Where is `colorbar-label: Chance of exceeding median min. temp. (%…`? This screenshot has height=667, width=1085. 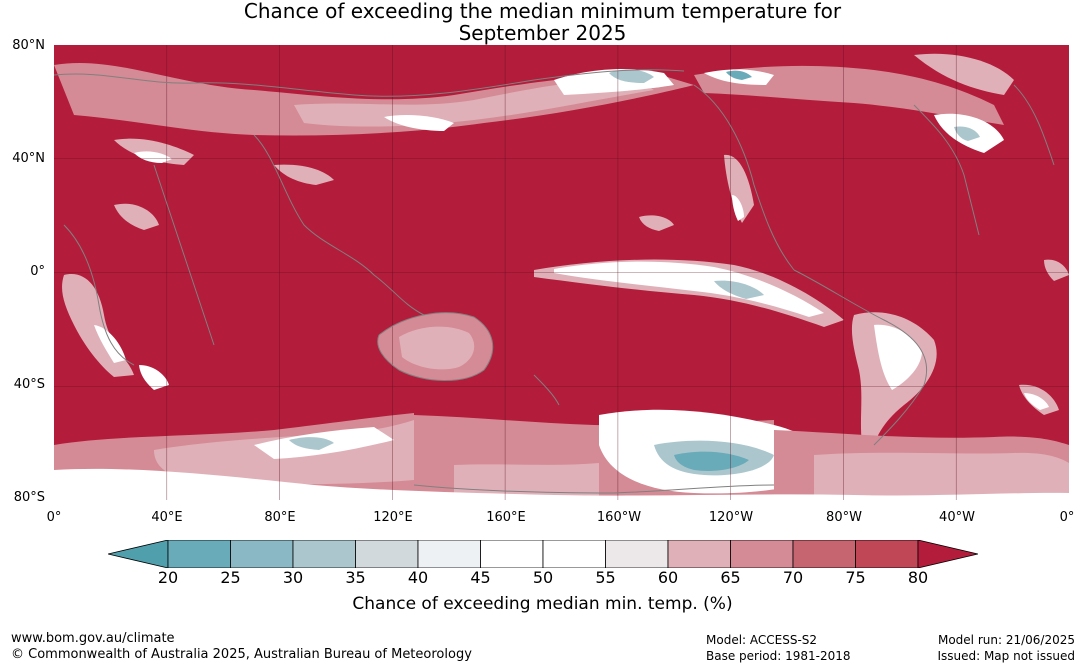 colorbar-label: Chance of exceeding median min. temp. (%… is located at coordinates (542, 604).